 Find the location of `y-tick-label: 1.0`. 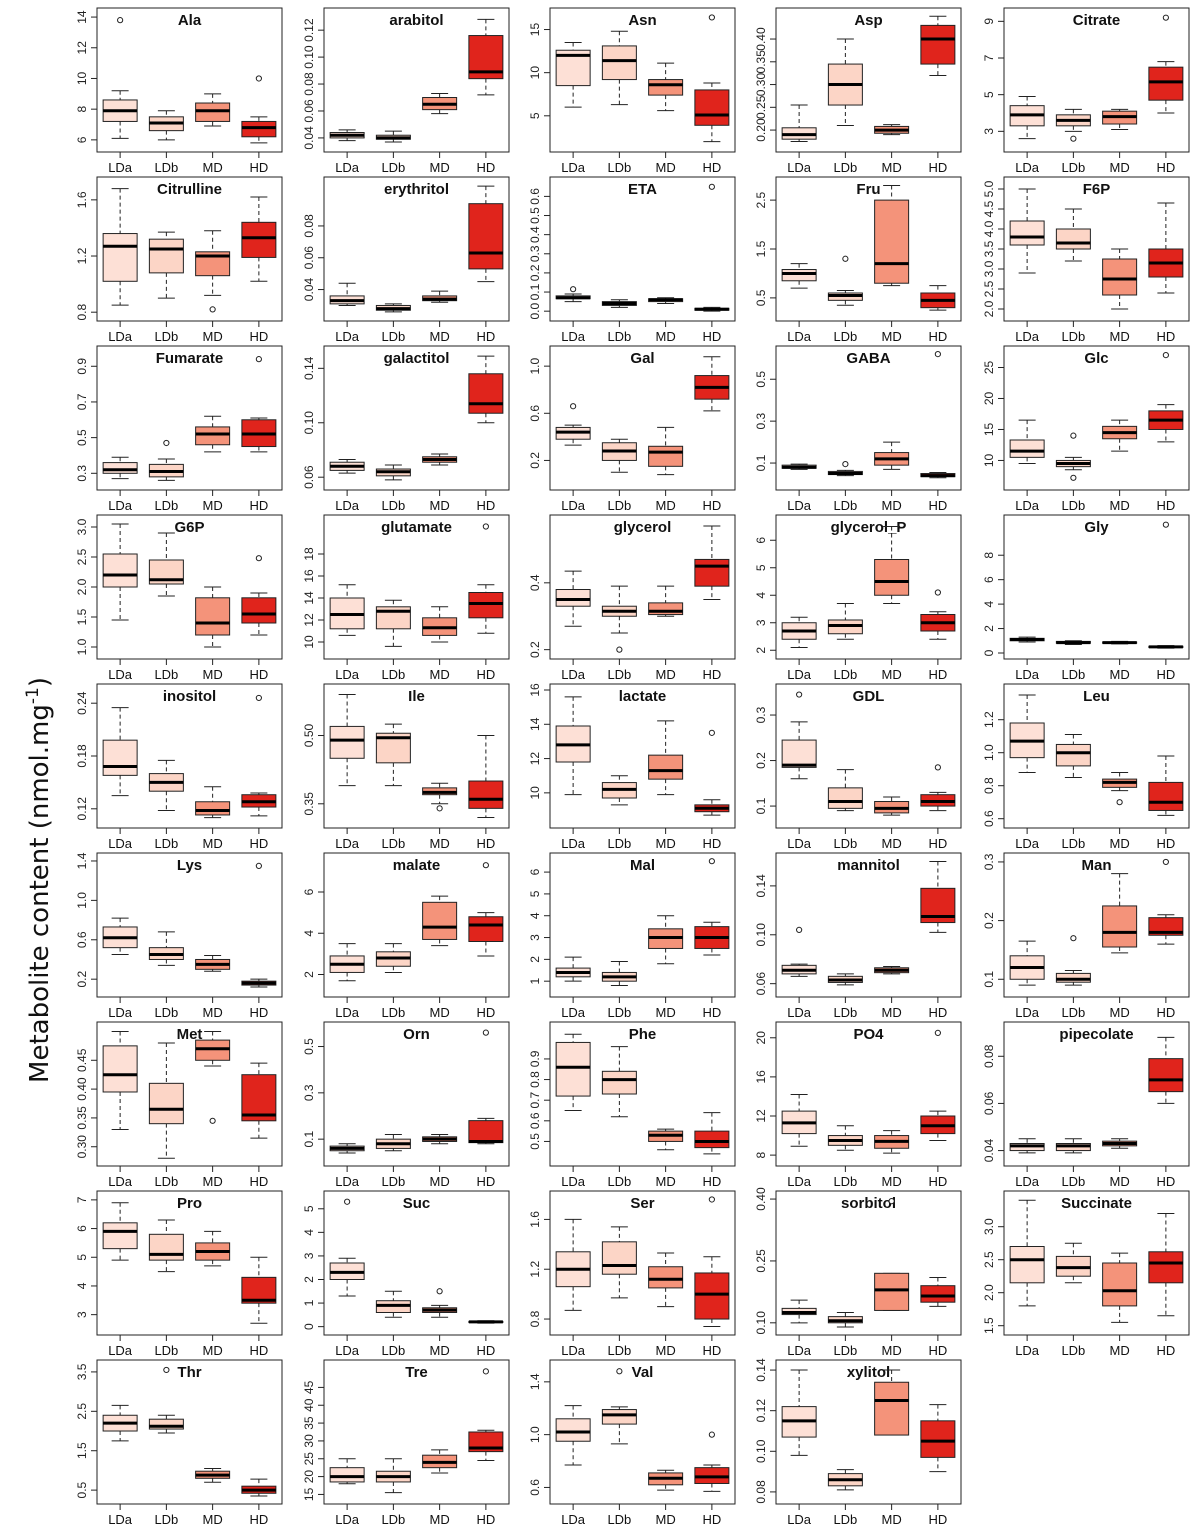

y-tick-label: 1.0 is located at coordinates (989, 752).